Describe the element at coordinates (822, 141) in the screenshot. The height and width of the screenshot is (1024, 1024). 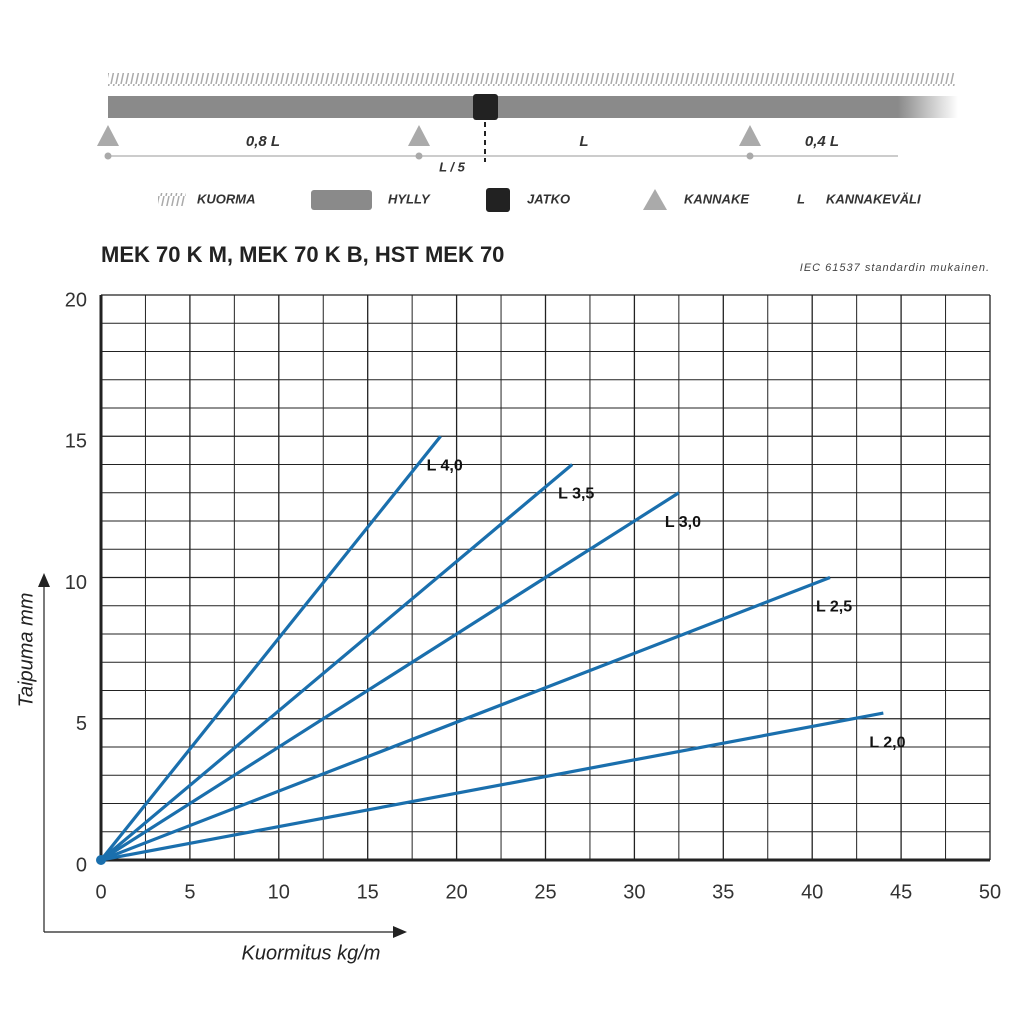
I see `span-label: 0,4 L` at that location.